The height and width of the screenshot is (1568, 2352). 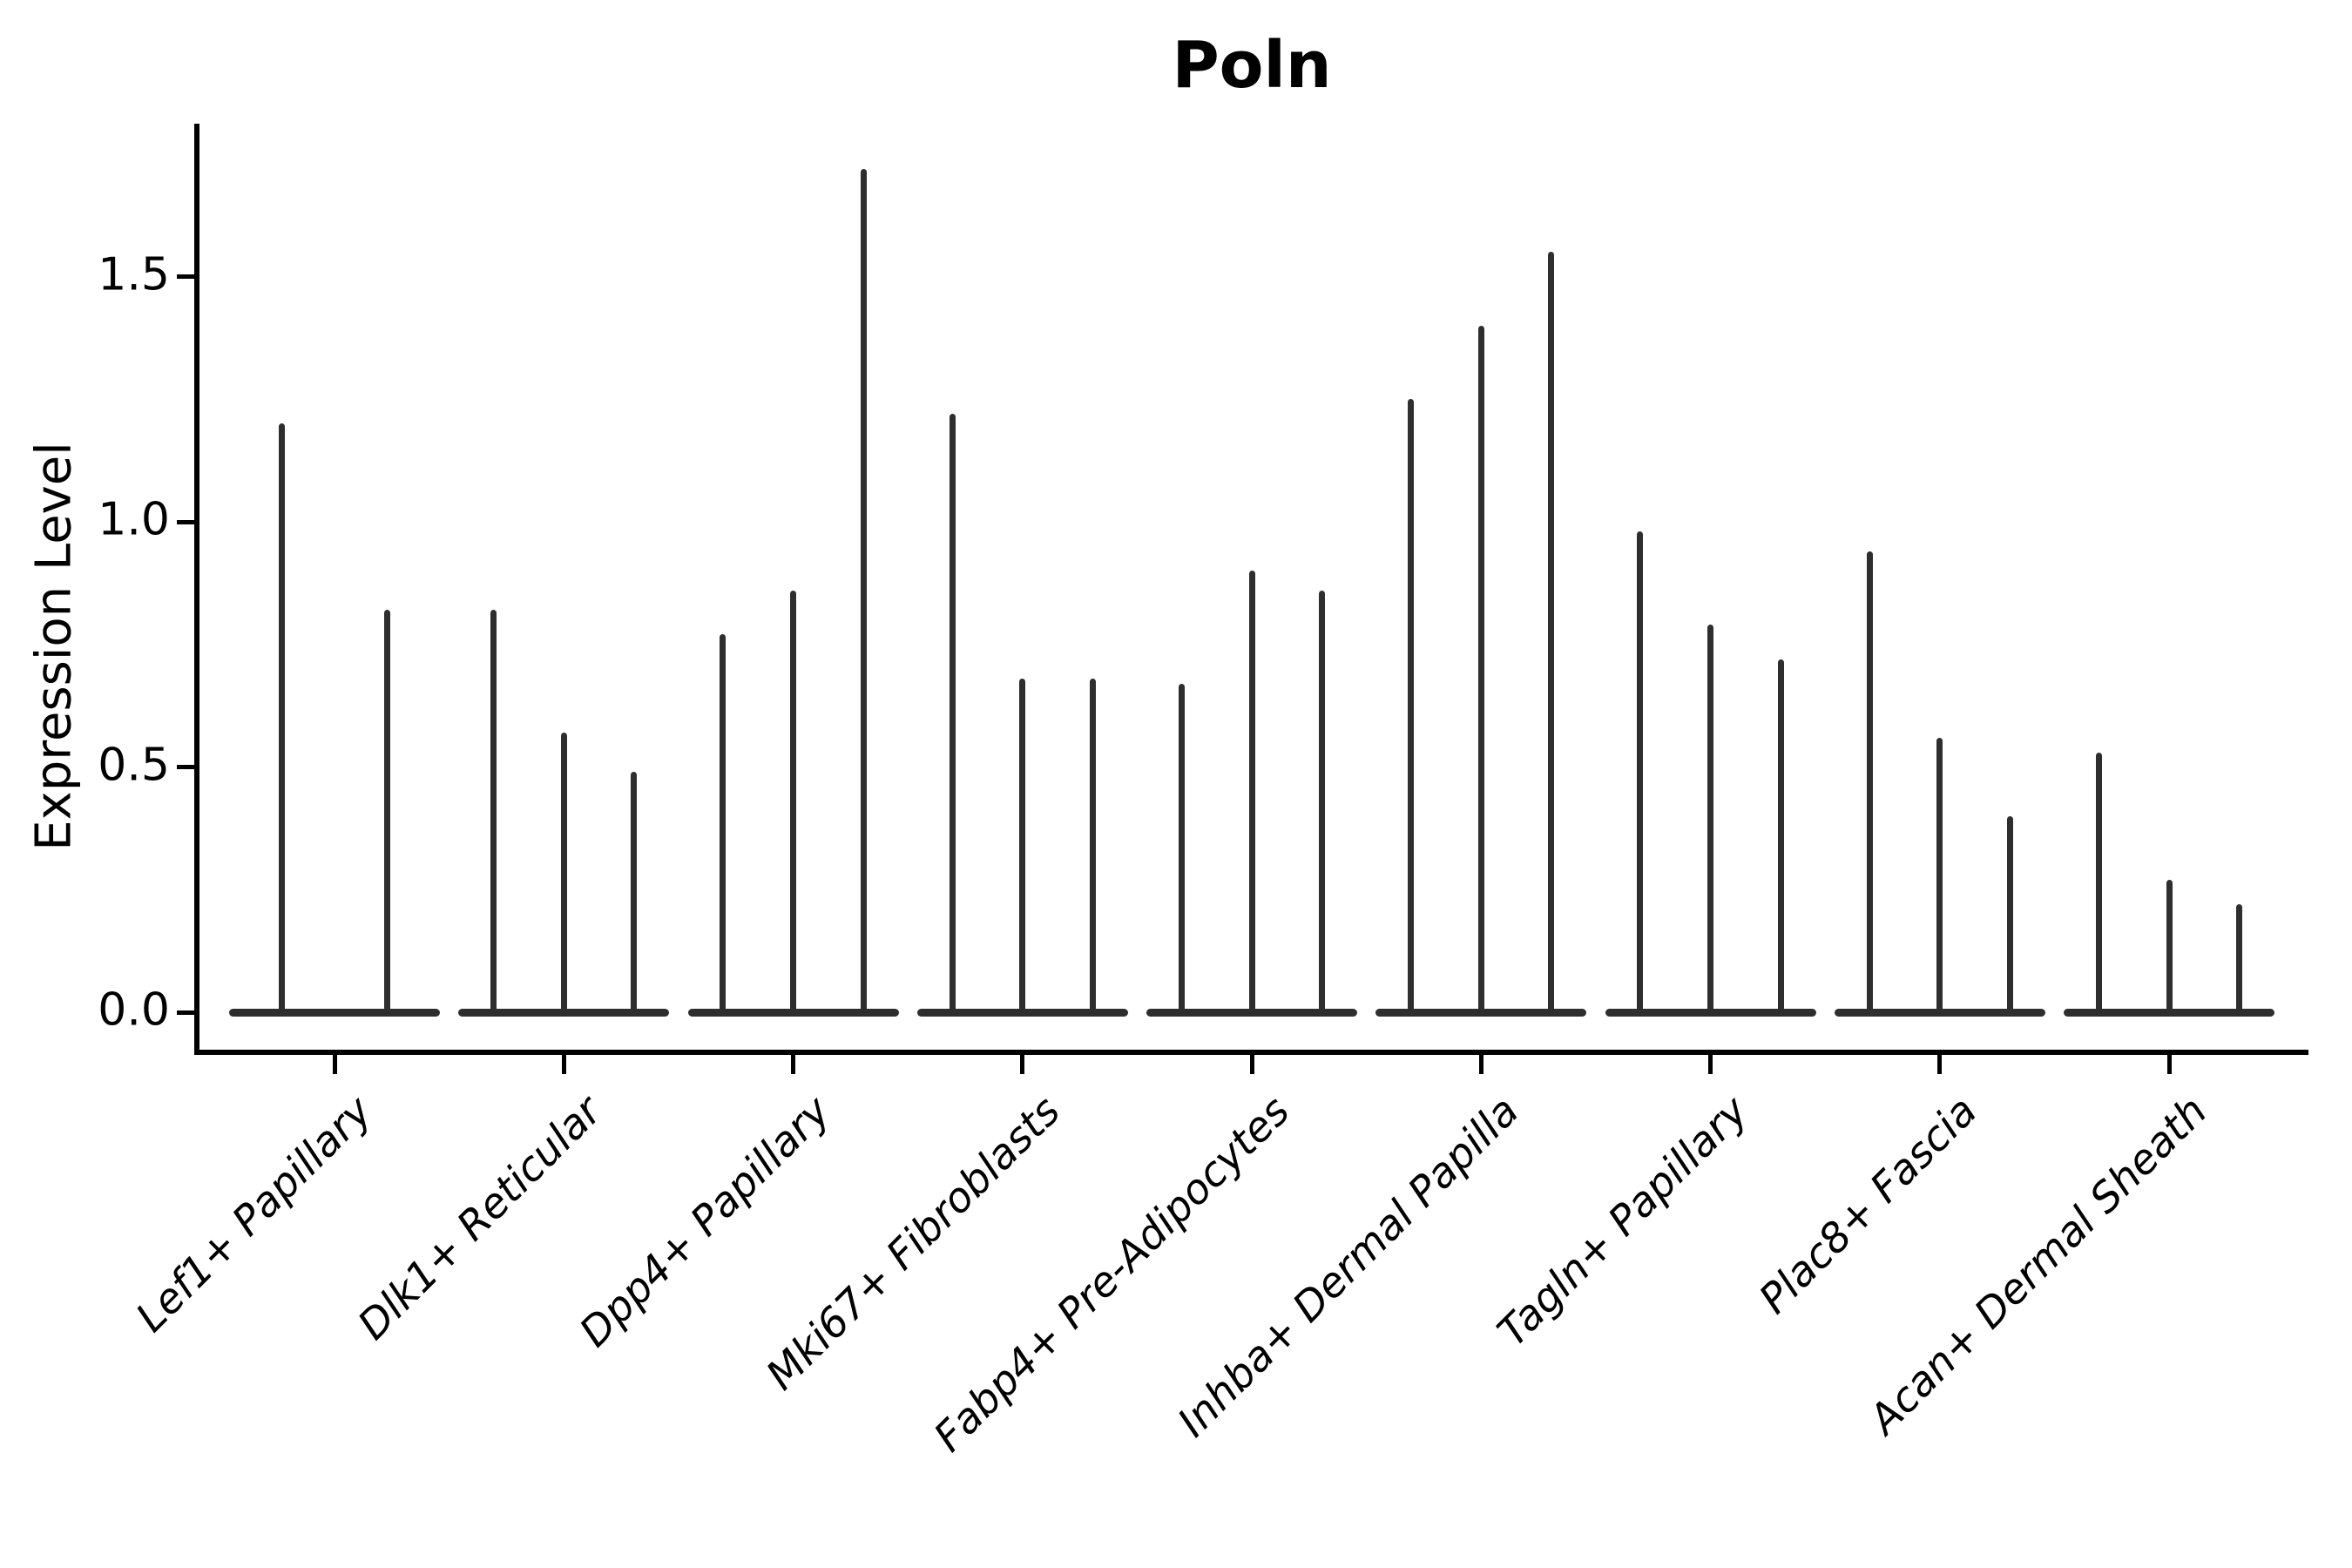 I want to click on y-tick-label-text: 0.5, so click(x=134, y=766).